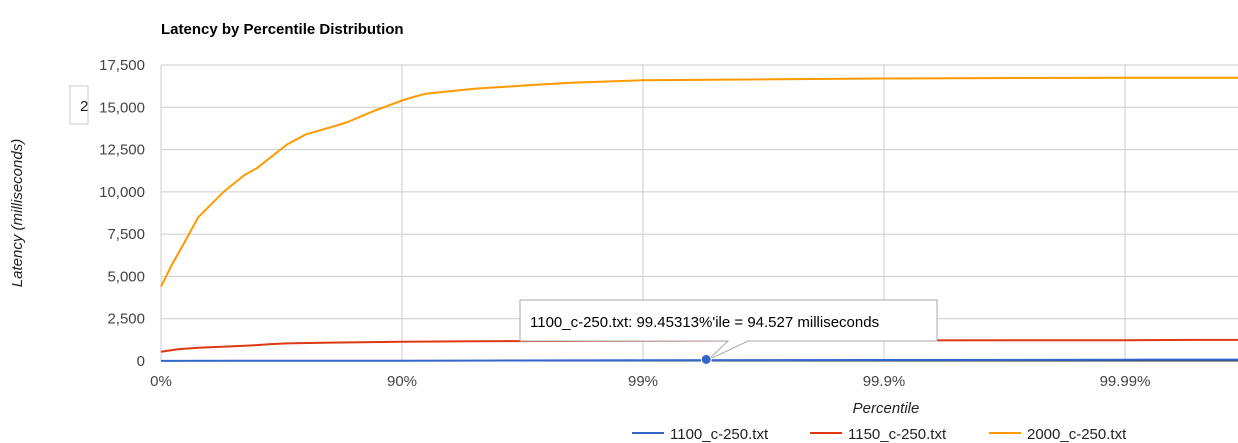 The width and height of the screenshot is (1238, 443). Describe the element at coordinates (719, 434) in the screenshot. I see `legend-label: 1100_c-250.txt` at that location.